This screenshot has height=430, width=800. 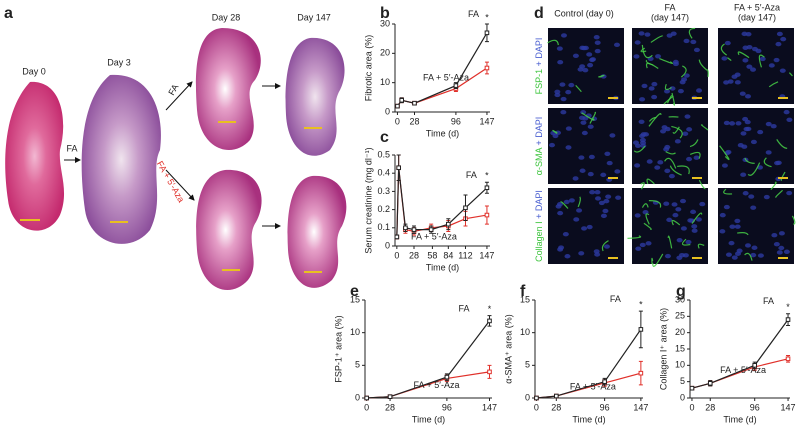 What do you see at coordinates (539, 241) in the screenshot?
I see `marker-name: Collagen I` at bounding box center [539, 241].